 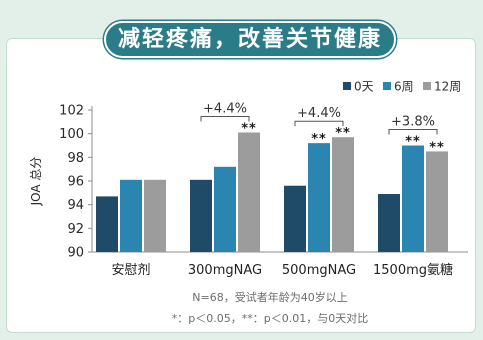 What do you see at coordinates (131, 215) in the screenshot?
I see `bar-cat0-series1` at bounding box center [131, 215].